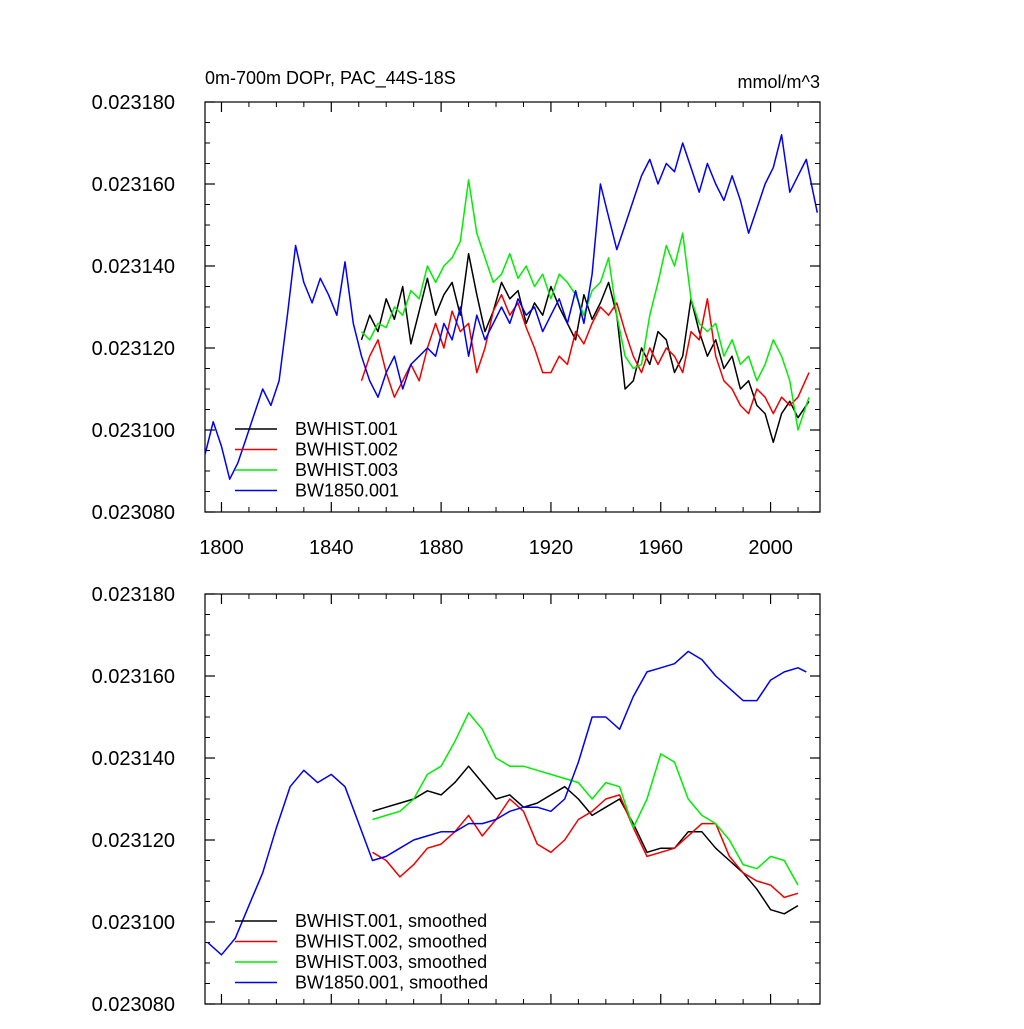 The image size is (1024, 1029). I want to click on units-label: mmol/m^3, so click(779, 82).